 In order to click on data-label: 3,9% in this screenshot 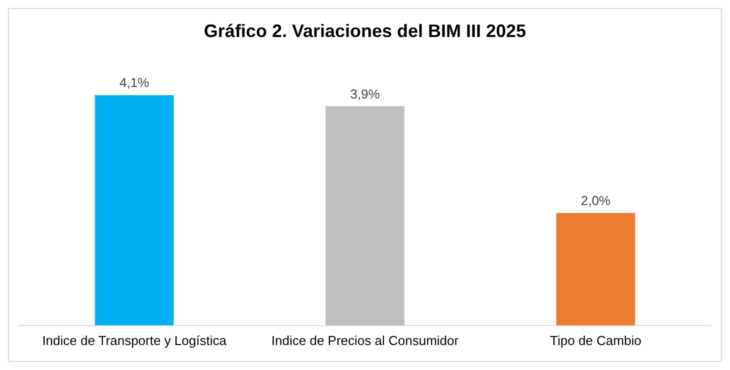, I will do `click(365, 94)`.